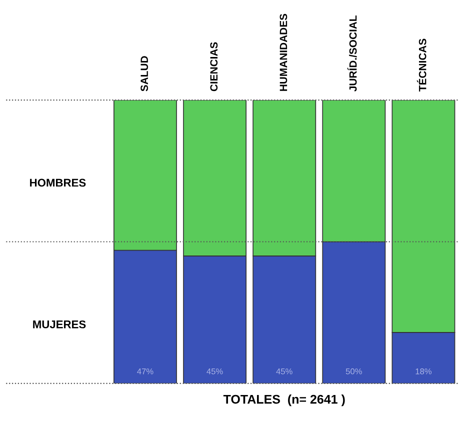 This screenshot has width=470, height=426. What do you see at coordinates (145, 371) in the screenshot?
I see `data-label: 47%` at bounding box center [145, 371].